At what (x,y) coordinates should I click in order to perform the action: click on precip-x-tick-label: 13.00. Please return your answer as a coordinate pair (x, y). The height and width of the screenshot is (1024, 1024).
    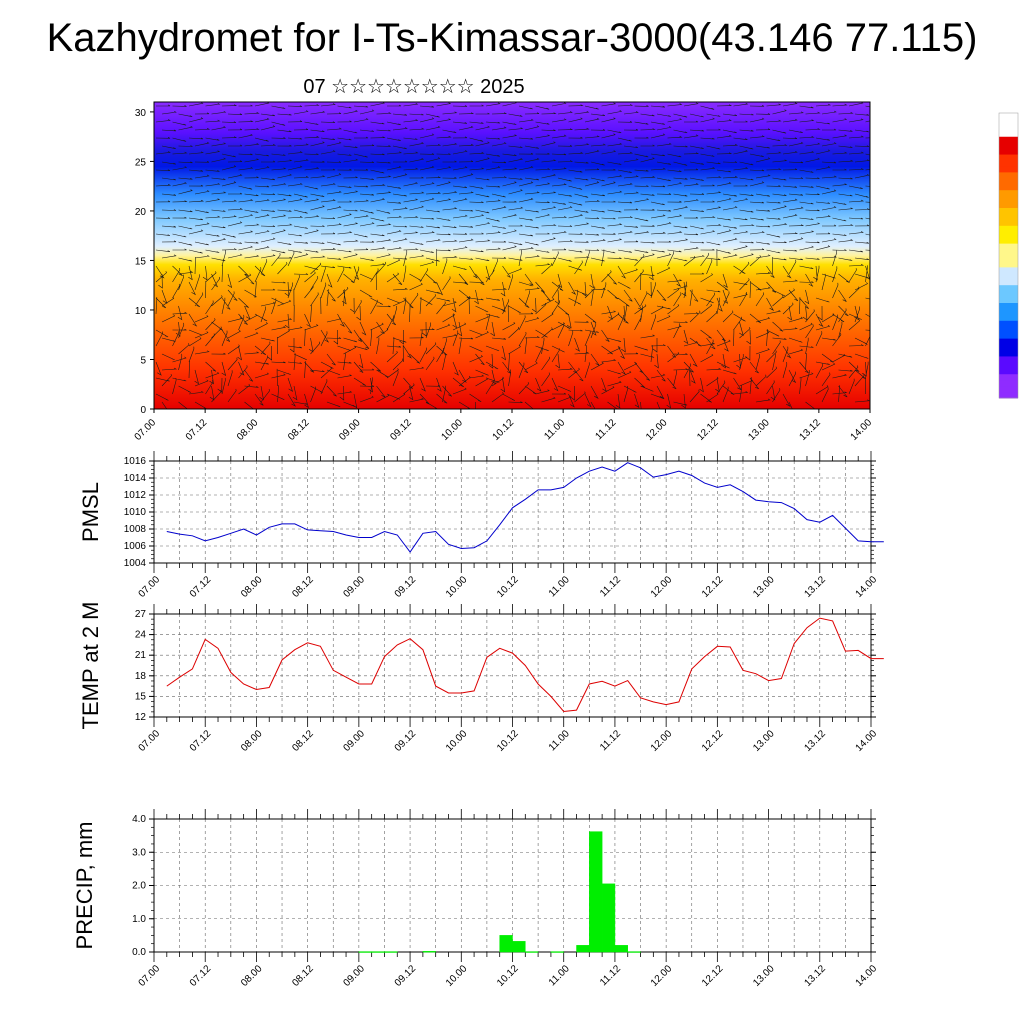
    Looking at the image, I should click on (764, 976).